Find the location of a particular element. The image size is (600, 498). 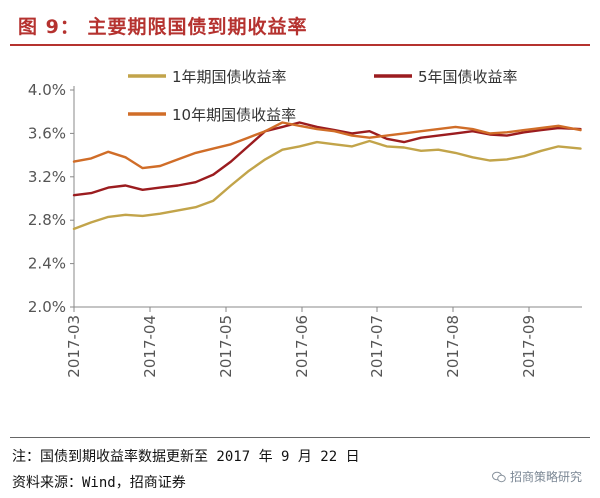

y-tick-label: 3.2% is located at coordinates (47, 177).